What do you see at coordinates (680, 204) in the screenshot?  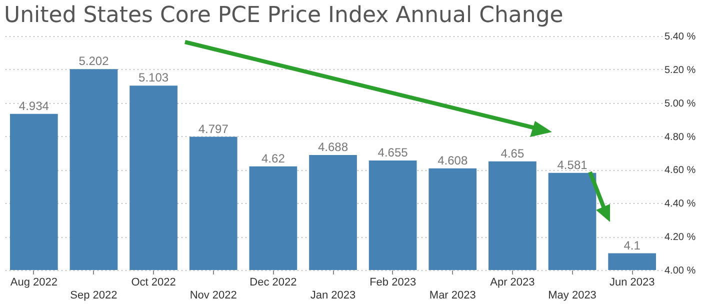 I see `y-tick-label: 4.40 %` at bounding box center [680, 204].